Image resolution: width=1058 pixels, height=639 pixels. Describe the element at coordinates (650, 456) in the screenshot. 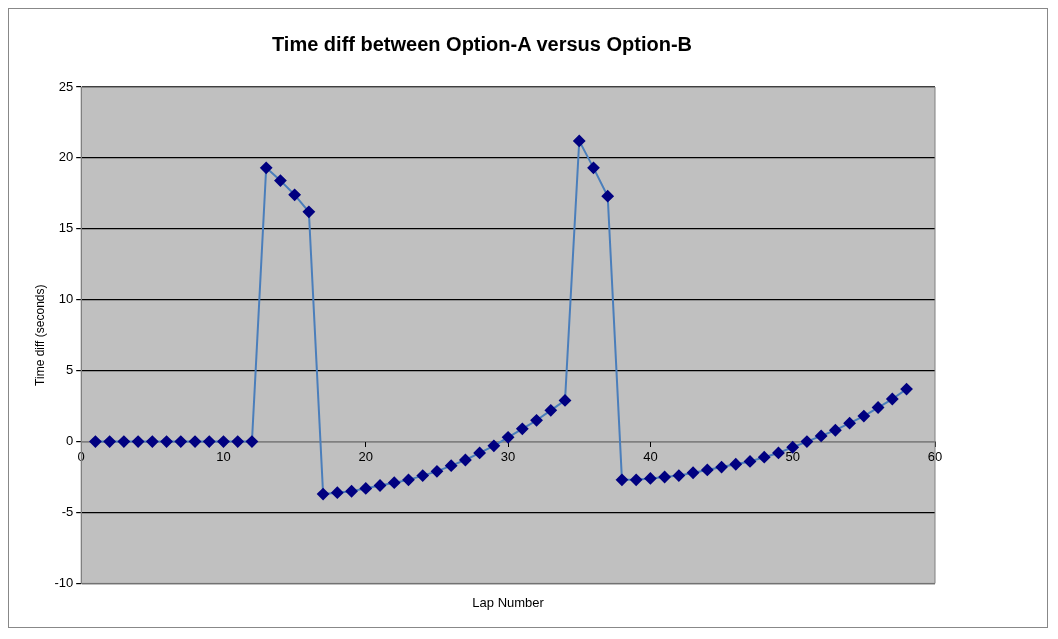

I see `x-tick-label: 40` at that location.